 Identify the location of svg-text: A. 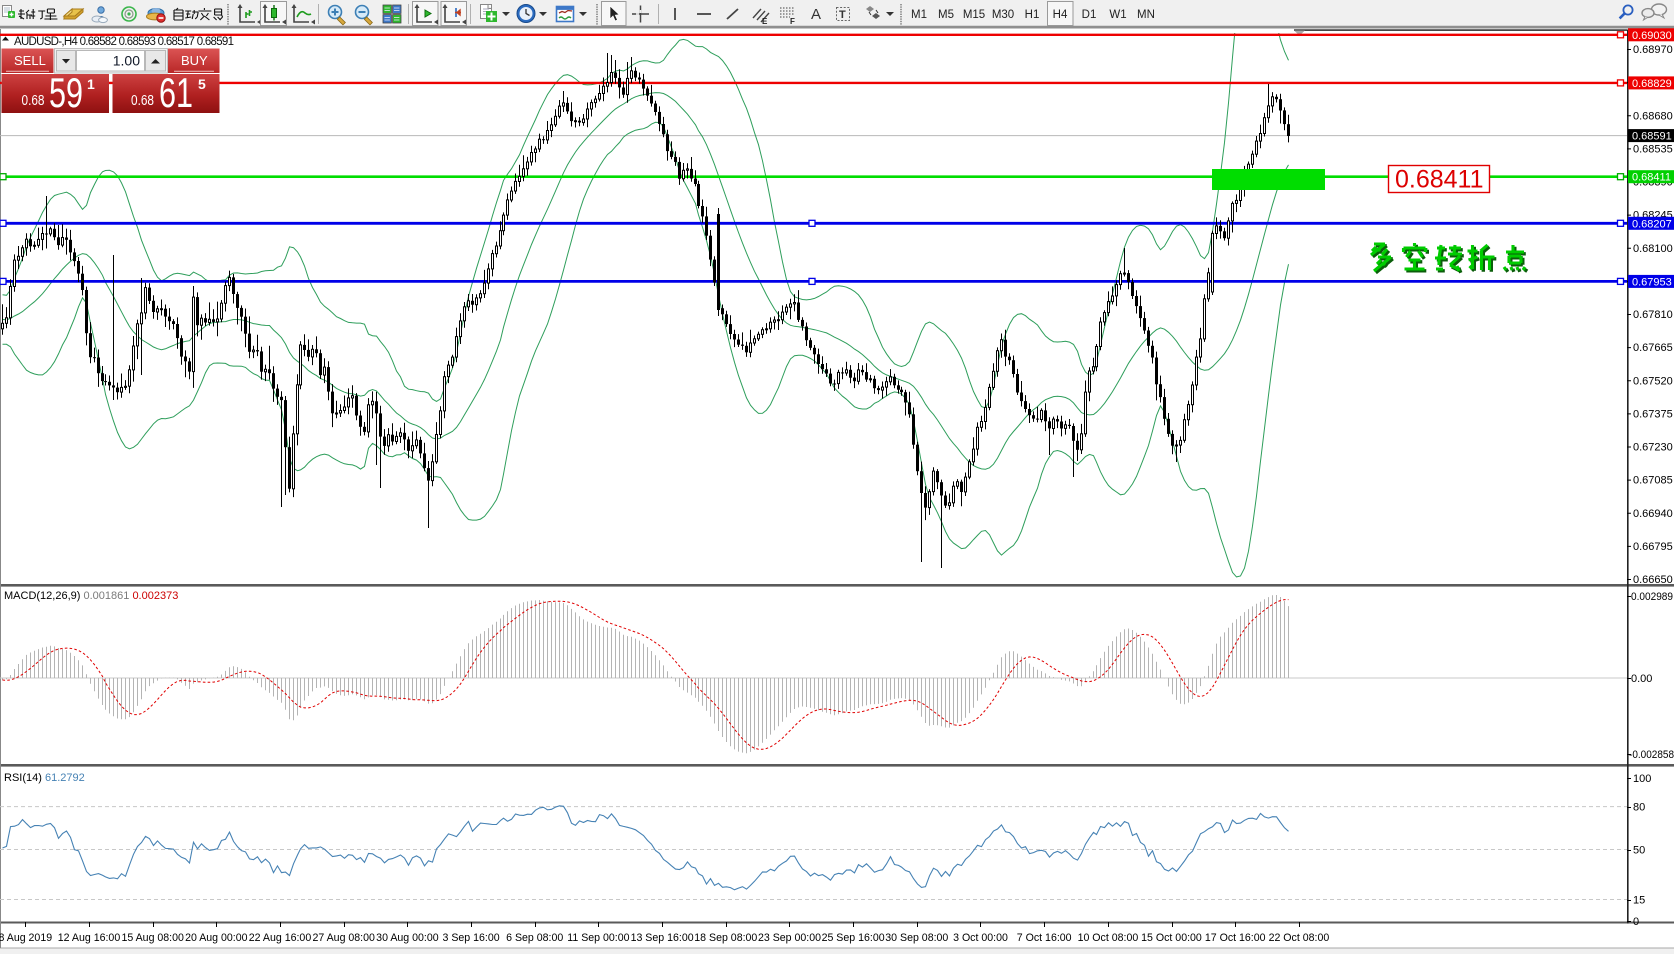
(816, 14).